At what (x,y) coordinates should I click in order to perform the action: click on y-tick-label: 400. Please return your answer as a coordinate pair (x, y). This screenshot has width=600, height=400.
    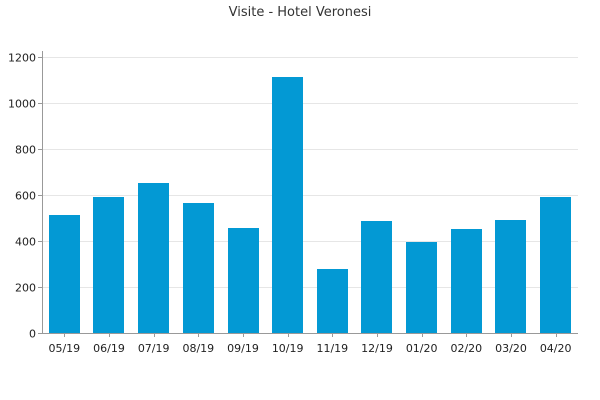
    Looking at the image, I should click on (25, 242).